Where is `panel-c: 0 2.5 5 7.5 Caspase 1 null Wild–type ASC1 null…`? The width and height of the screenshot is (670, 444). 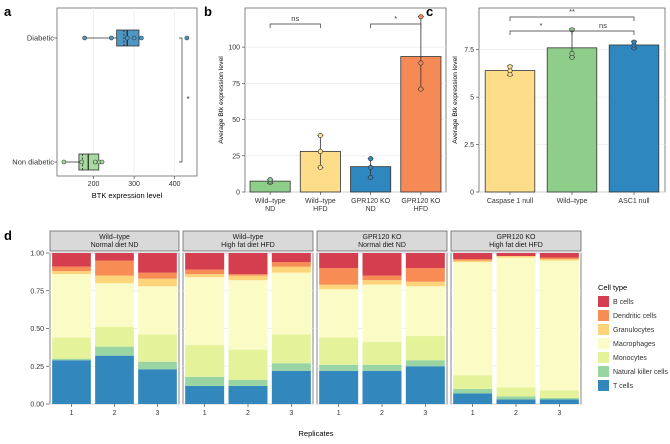
panel-c: 0 2.5 5 7.5 Caspase 1 null Wild–type ASC1 null… is located at coordinates (559, 106).